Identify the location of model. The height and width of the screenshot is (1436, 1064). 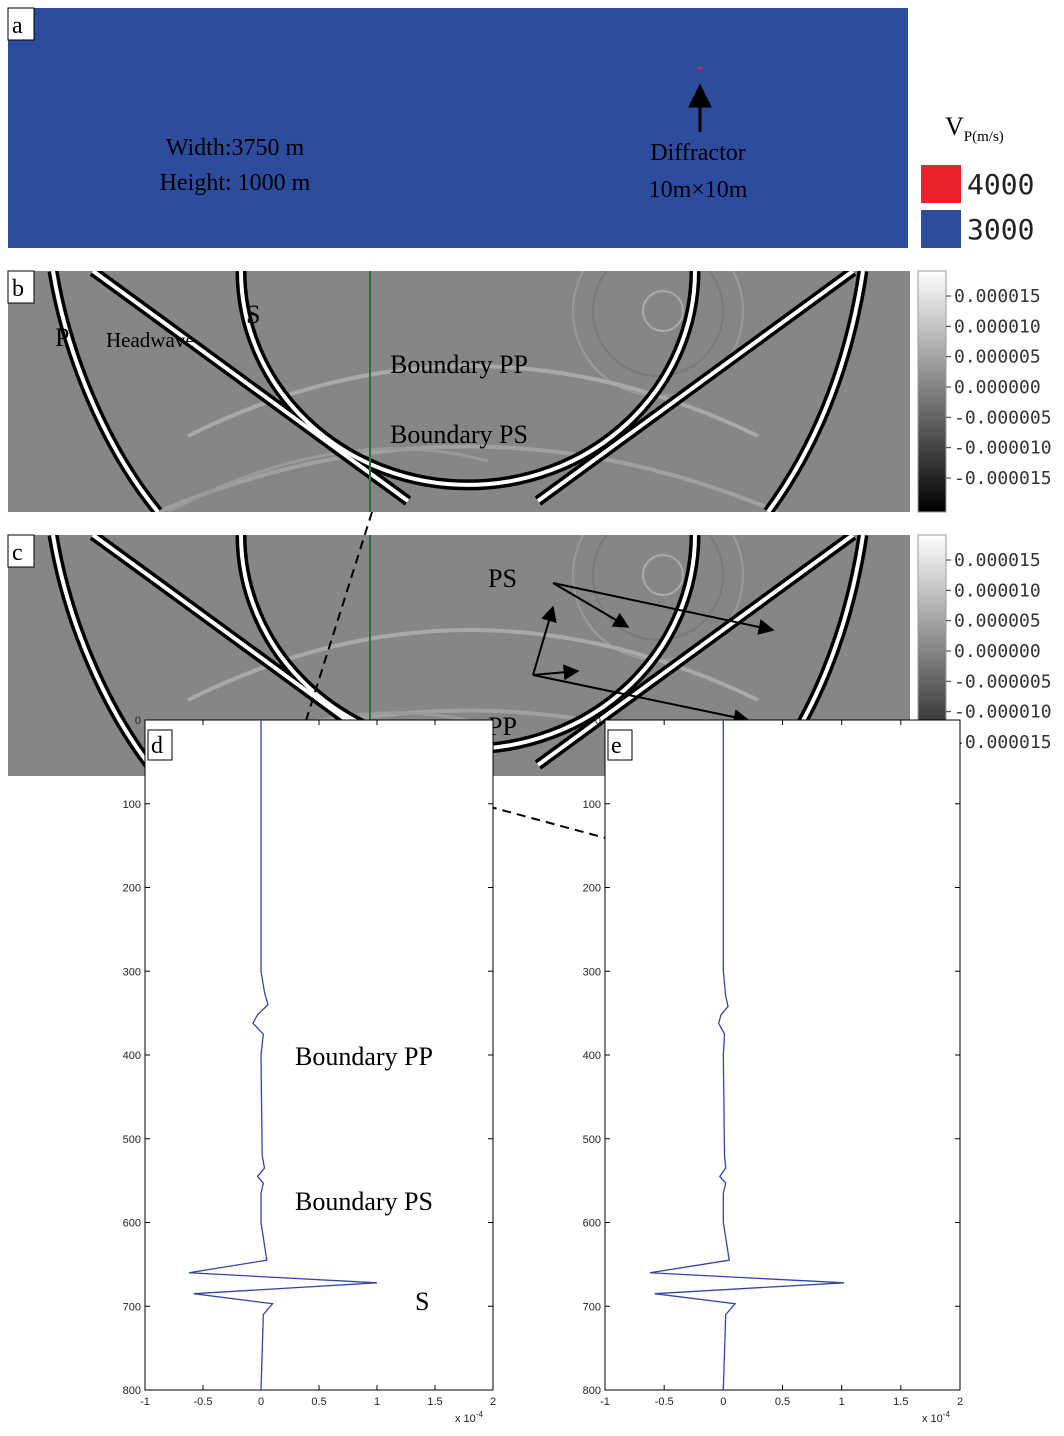
(458, 128).